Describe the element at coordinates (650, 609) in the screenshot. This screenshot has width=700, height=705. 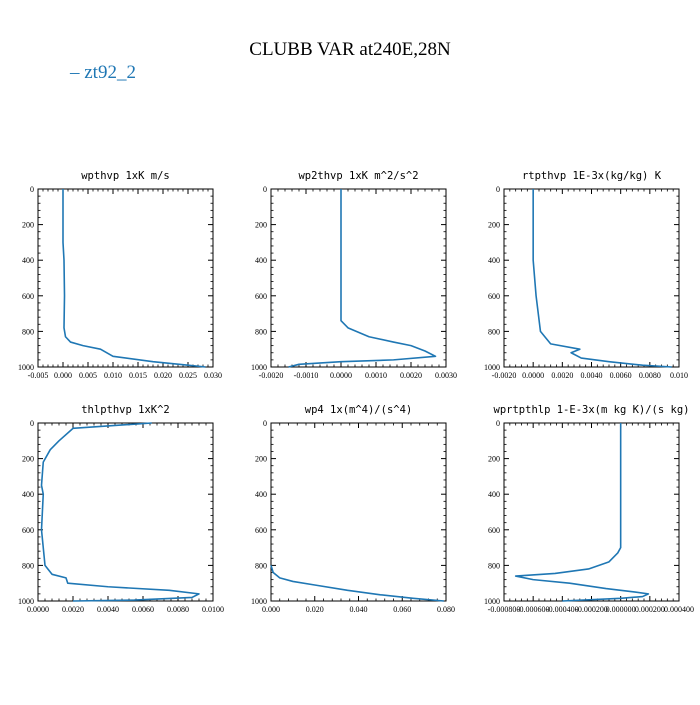
I see `x-tick-label: 0.000200` at that location.